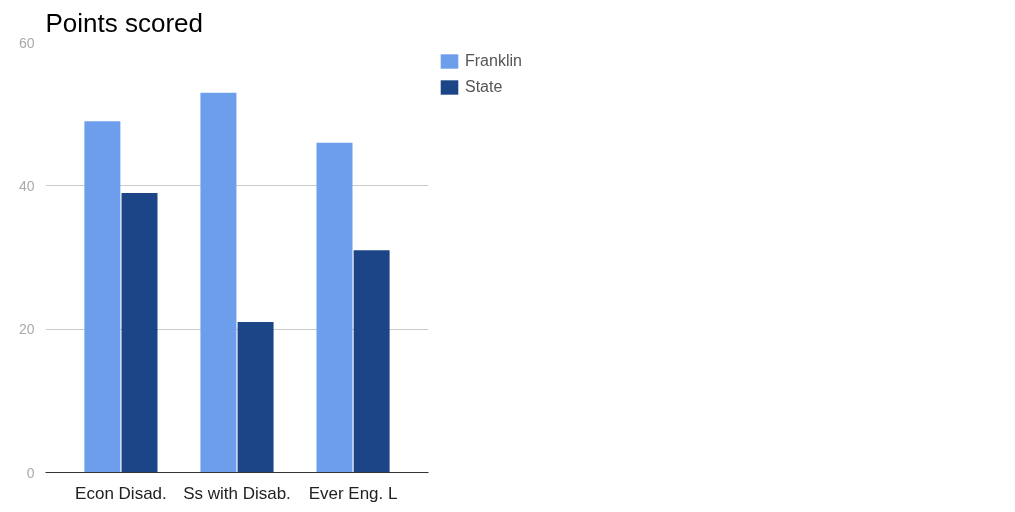 This screenshot has width=1015, height=512. What do you see at coordinates (26, 42) in the screenshot?
I see `y-tick-label: 60` at bounding box center [26, 42].